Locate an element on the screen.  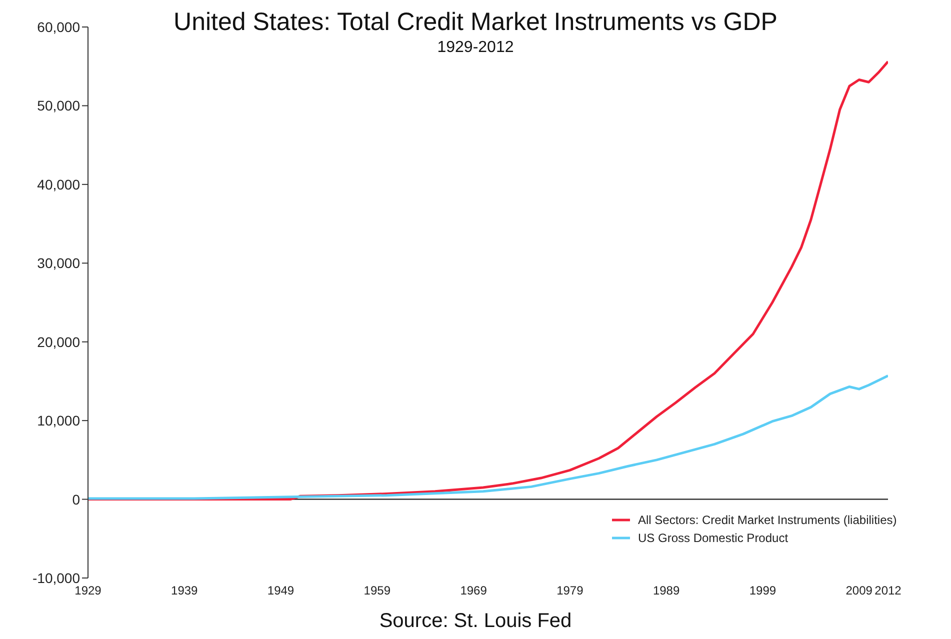
x-tick-label: 2012 is located at coordinates (888, 591).